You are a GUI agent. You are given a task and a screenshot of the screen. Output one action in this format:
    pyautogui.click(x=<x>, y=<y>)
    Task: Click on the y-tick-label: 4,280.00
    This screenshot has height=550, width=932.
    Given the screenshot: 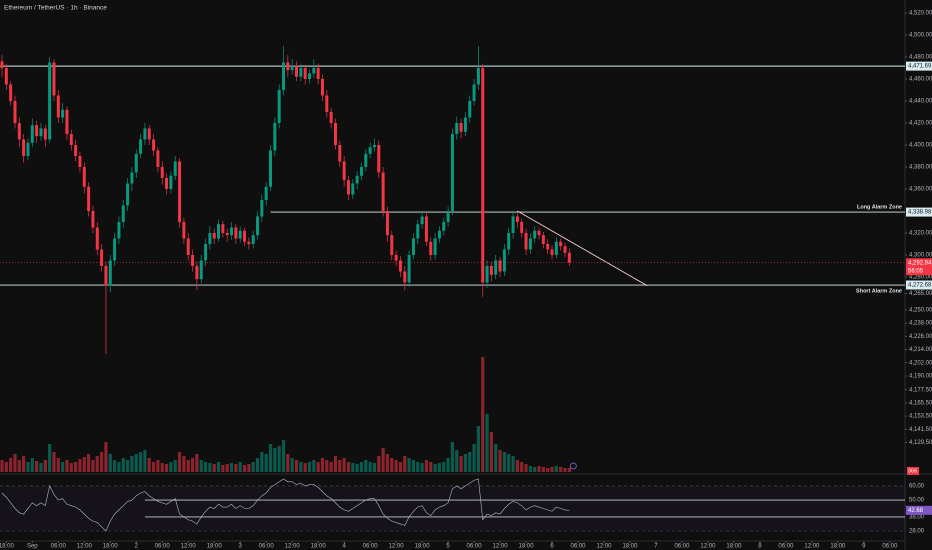 What is the action you would take?
    pyautogui.click(x=920, y=278)
    